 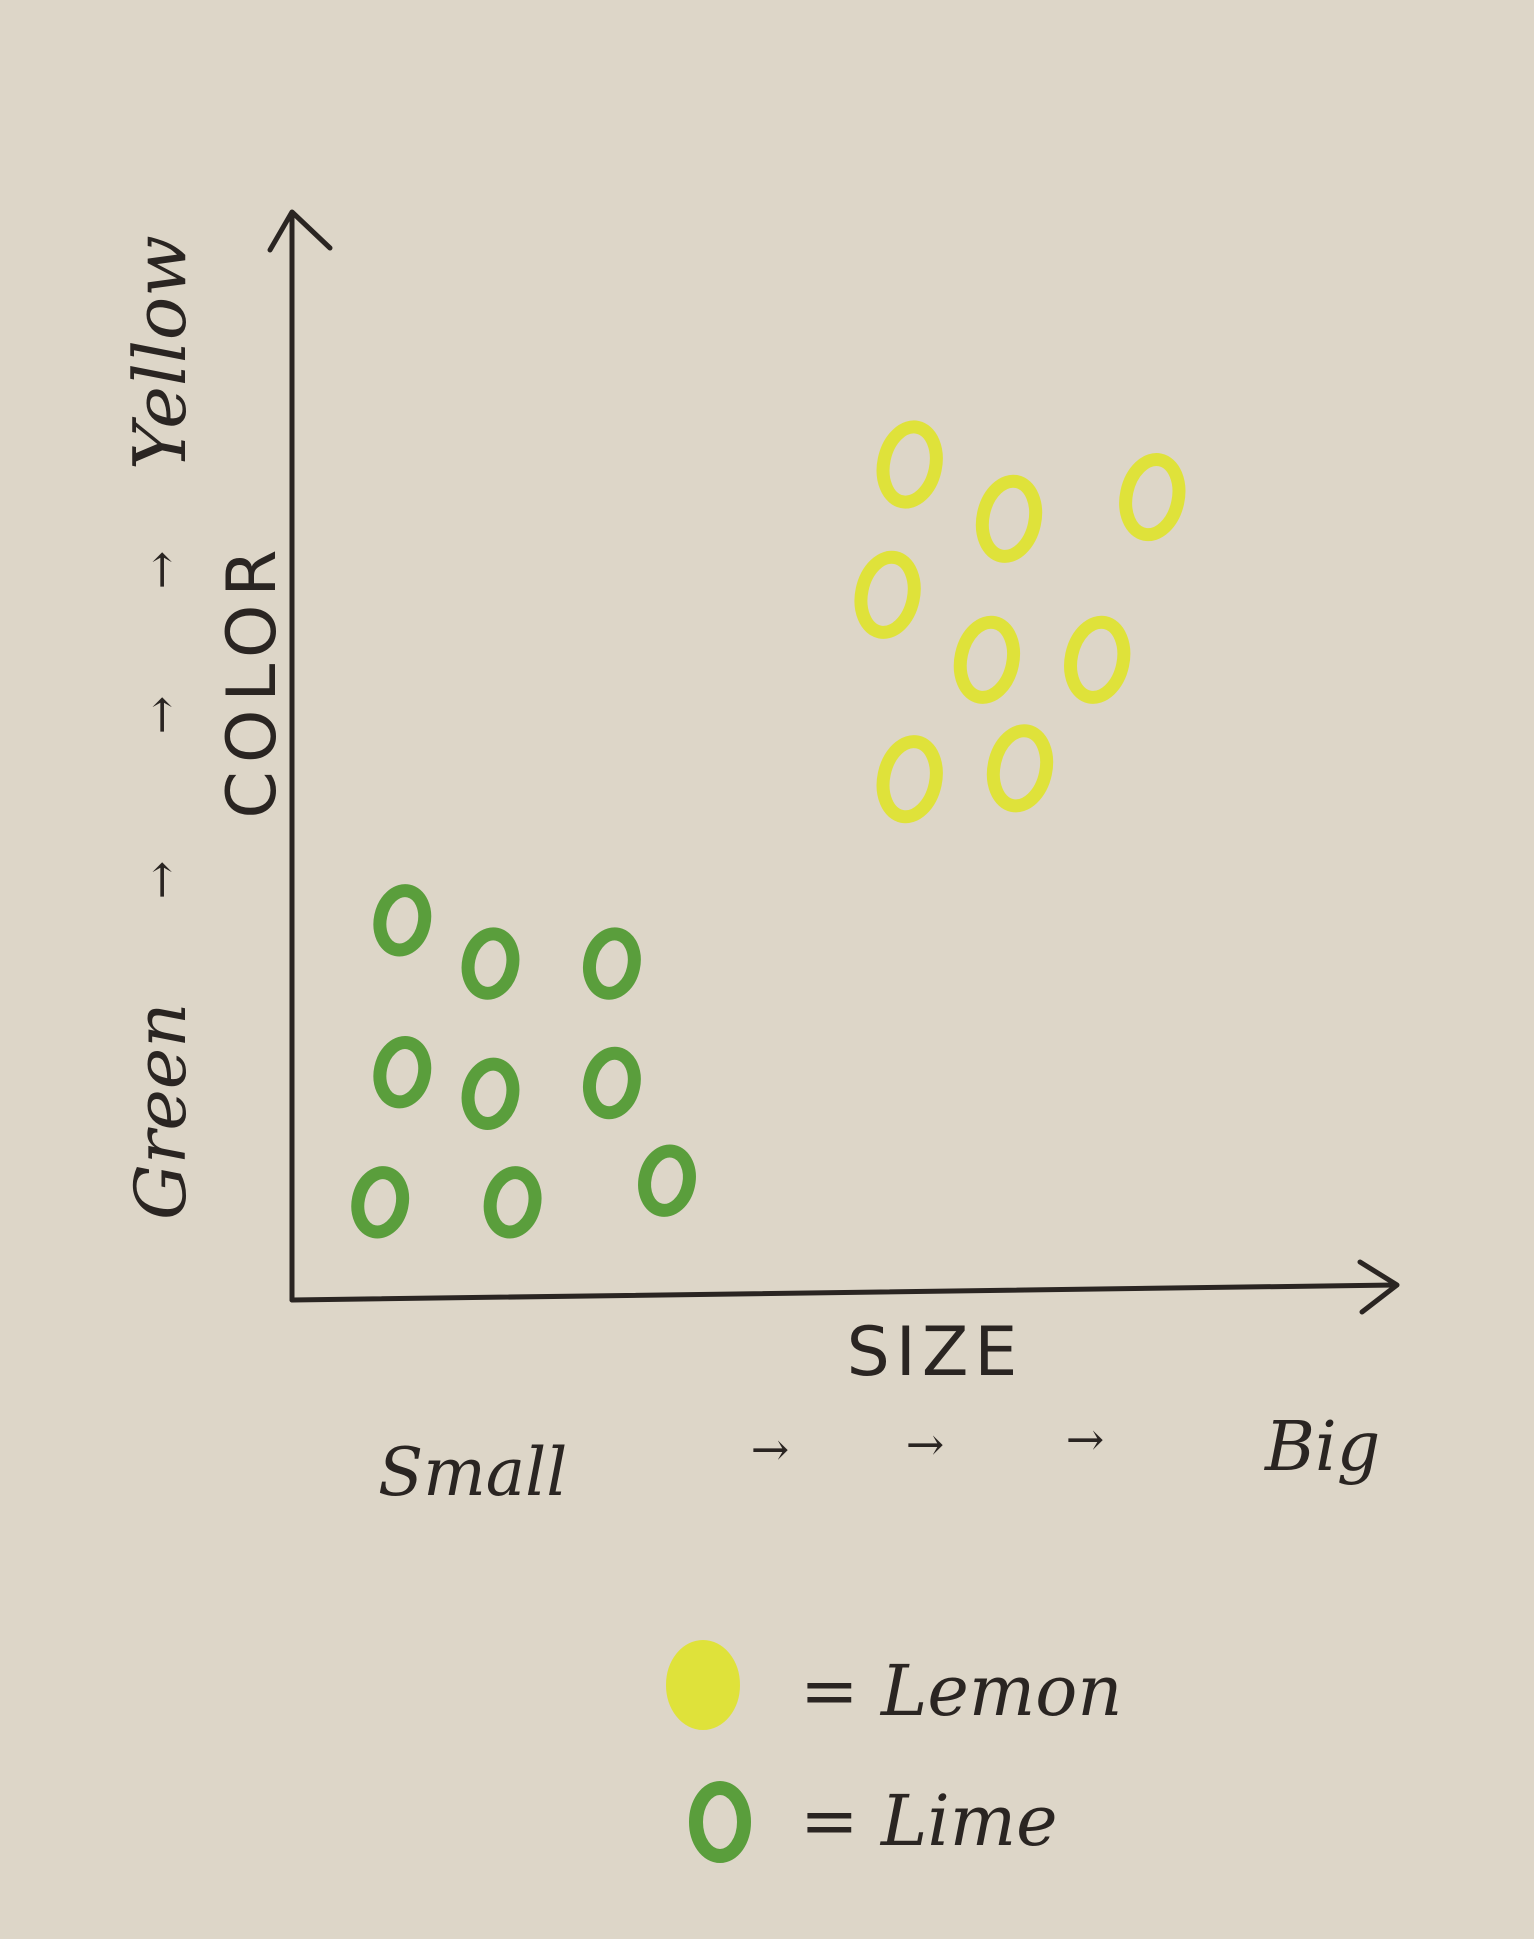 What do you see at coordinates (703, 1685) in the screenshot?
I see `legend-swatch-lemon` at bounding box center [703, 1685].